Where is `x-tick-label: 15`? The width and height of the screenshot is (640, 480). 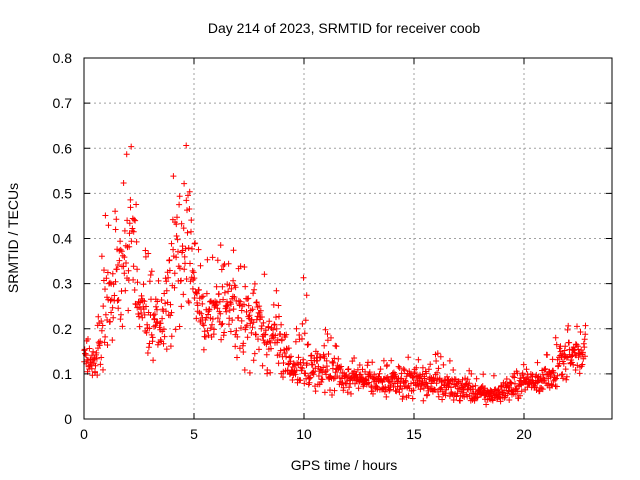
x-tick-label: 15 is located at coordinates (414, 434).